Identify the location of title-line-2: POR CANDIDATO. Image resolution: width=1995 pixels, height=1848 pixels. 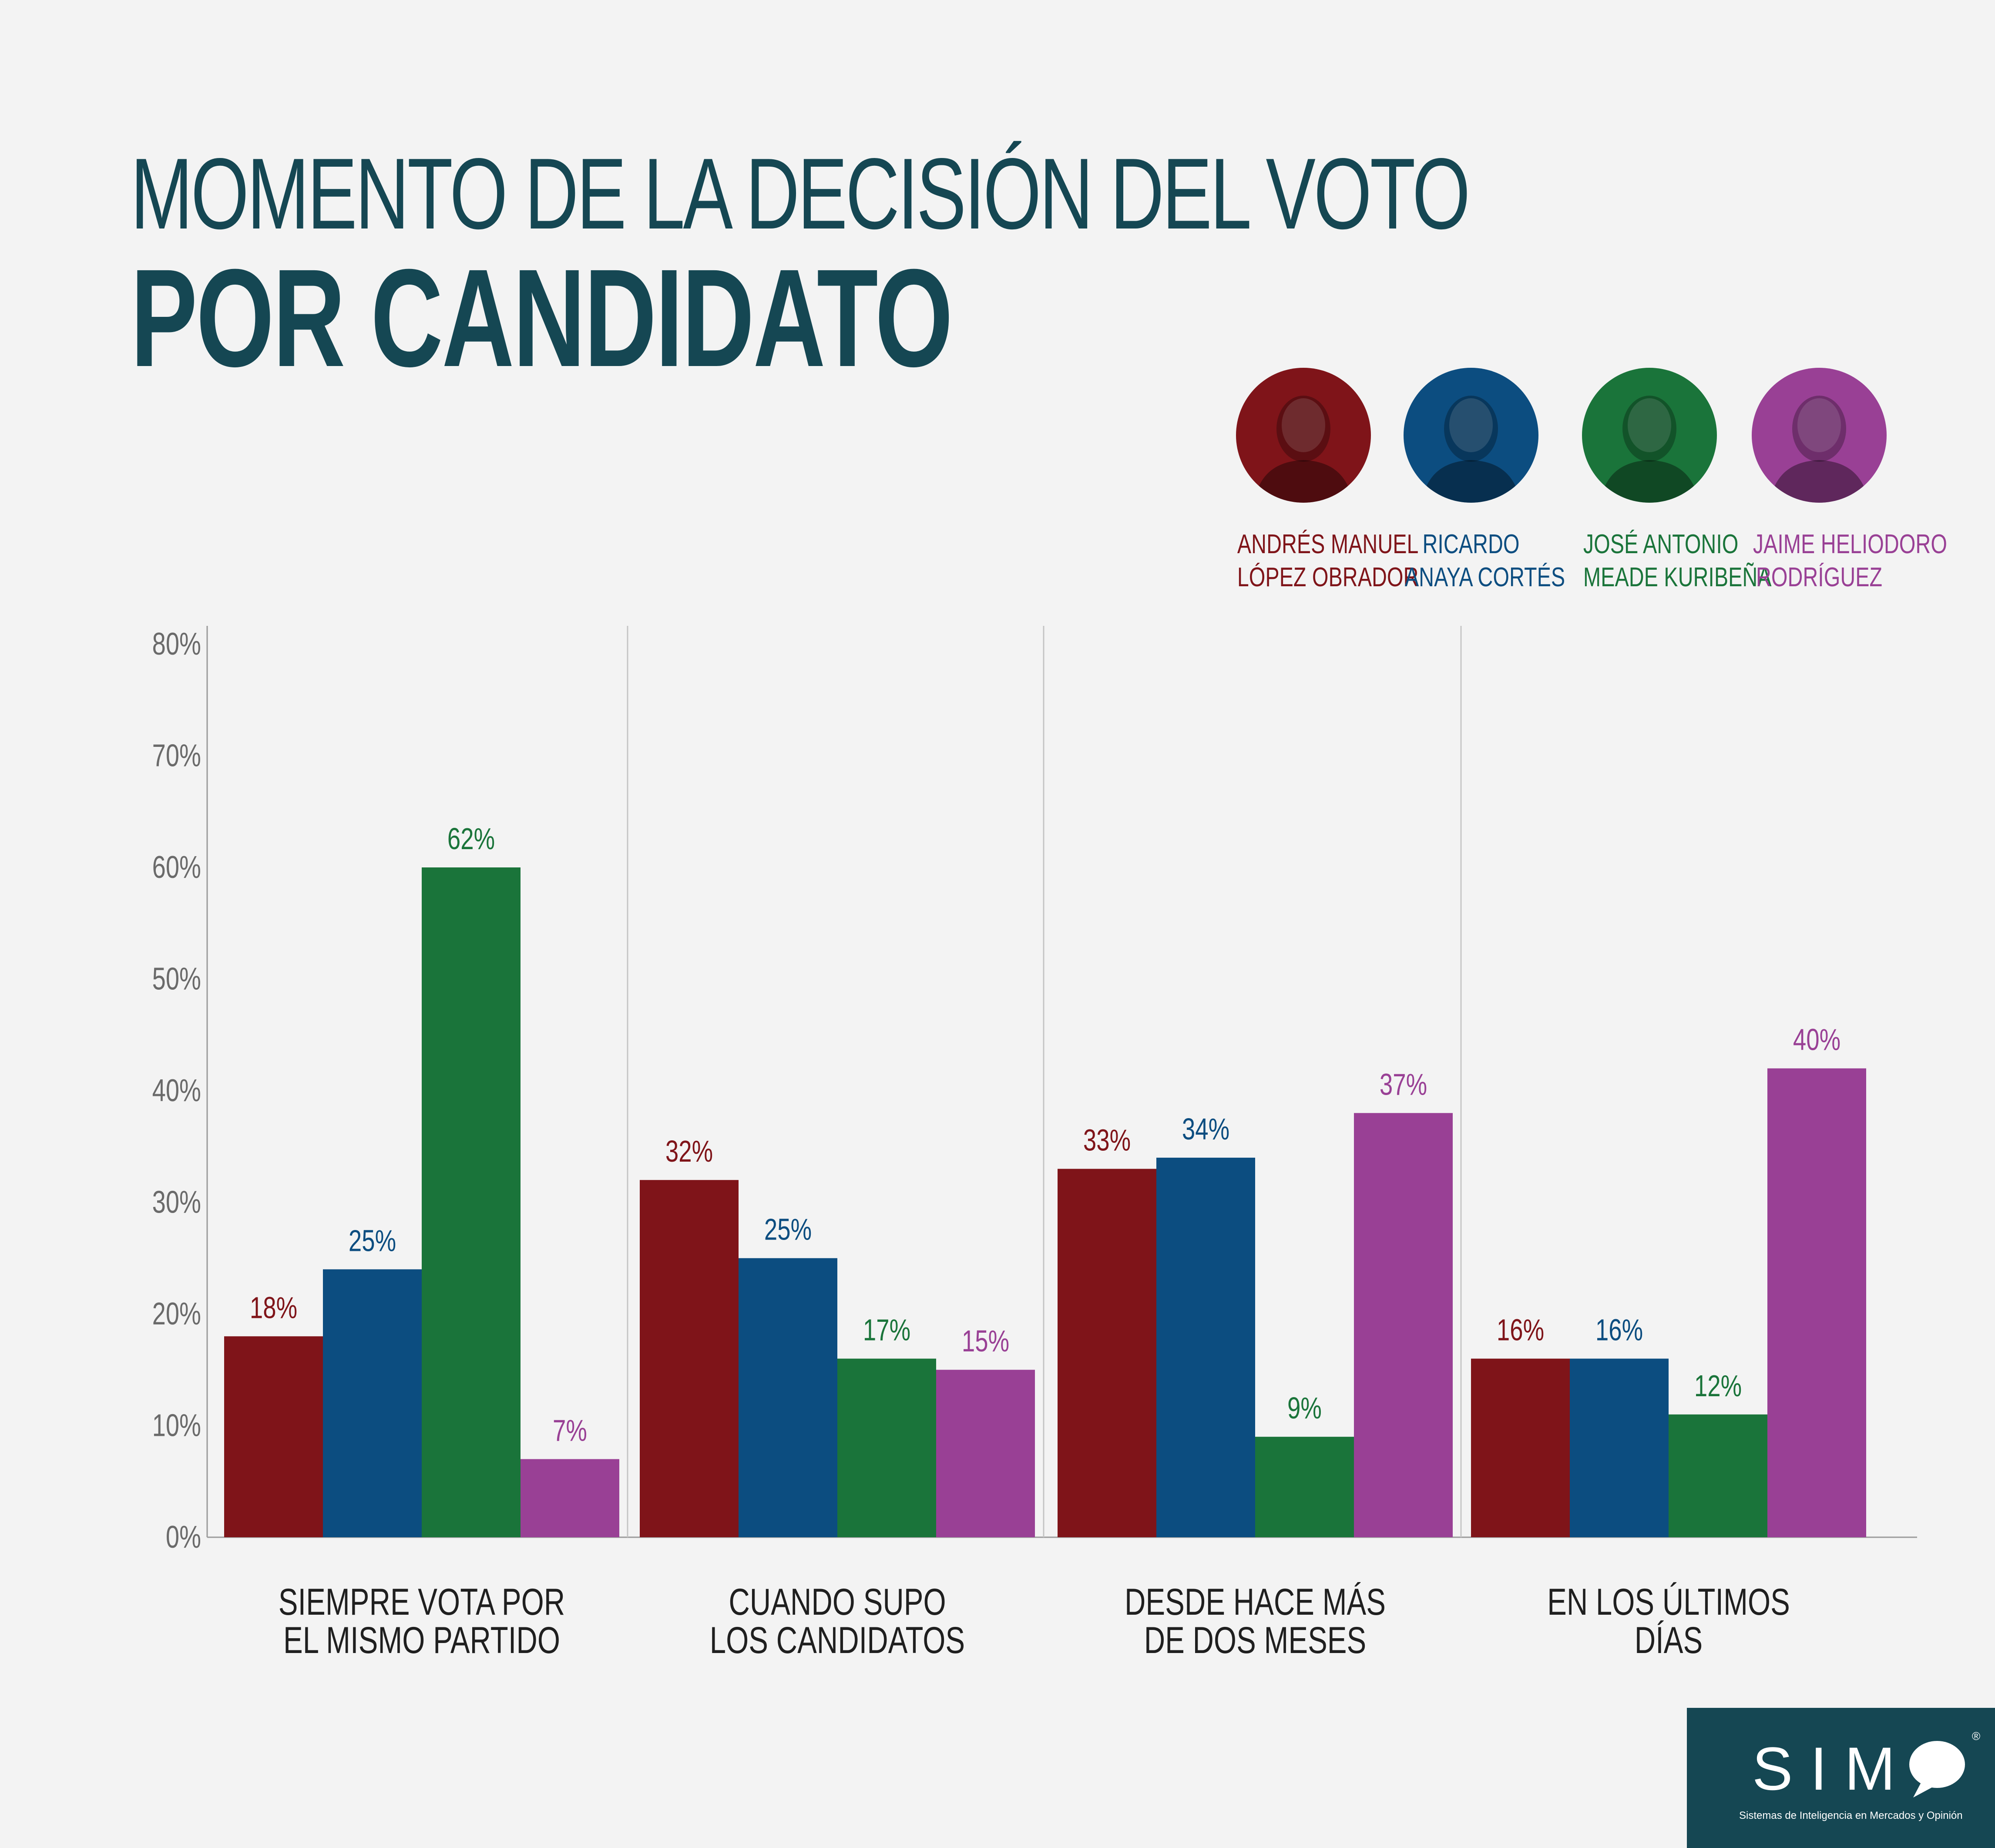
(542, 318).